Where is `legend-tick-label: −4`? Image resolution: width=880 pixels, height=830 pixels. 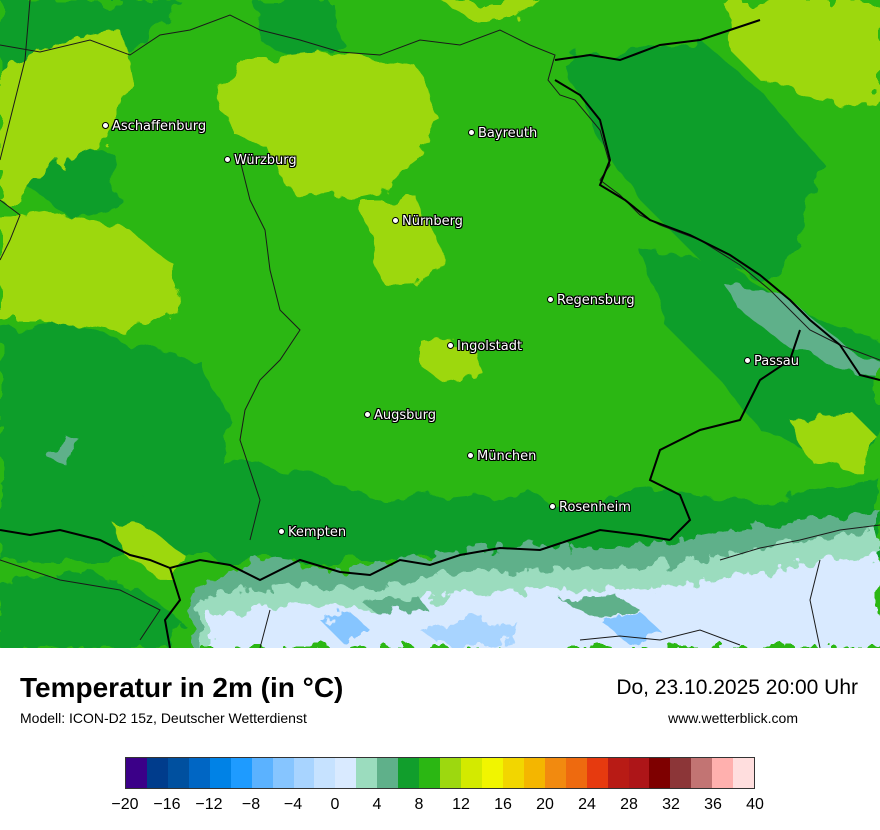 legend-tick-label: −4 is located at coordinates (293, 804).